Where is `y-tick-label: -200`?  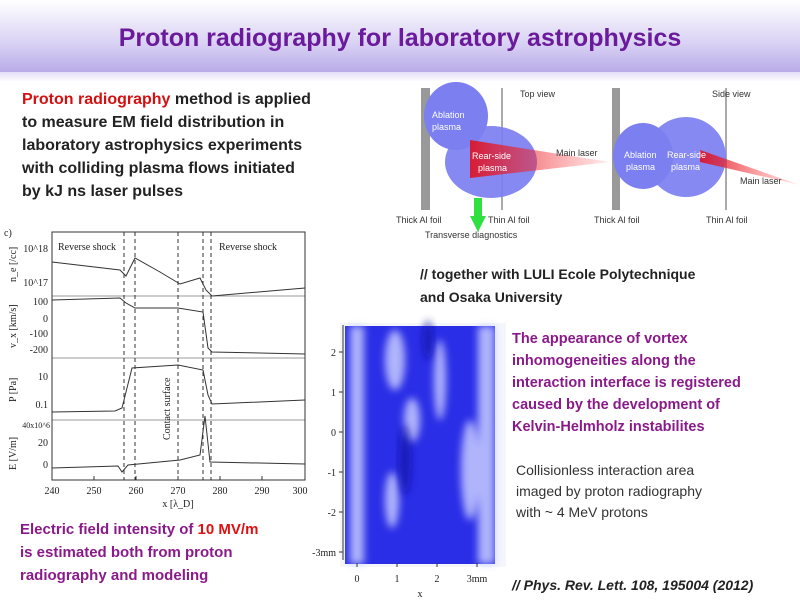 y-tick-label: -200 is located at coordinates (39, 350).